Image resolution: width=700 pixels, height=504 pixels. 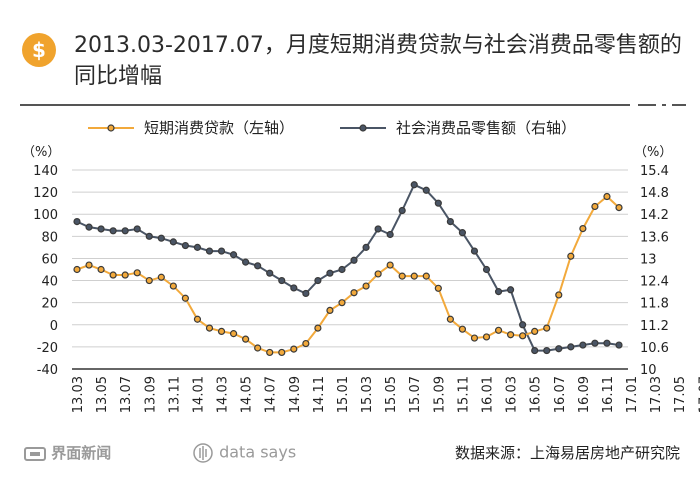 What do you see at coordinates (608, 394) in the screenshot?
I see `x-tick-label: 16.11` at bounding box center [608, 394].